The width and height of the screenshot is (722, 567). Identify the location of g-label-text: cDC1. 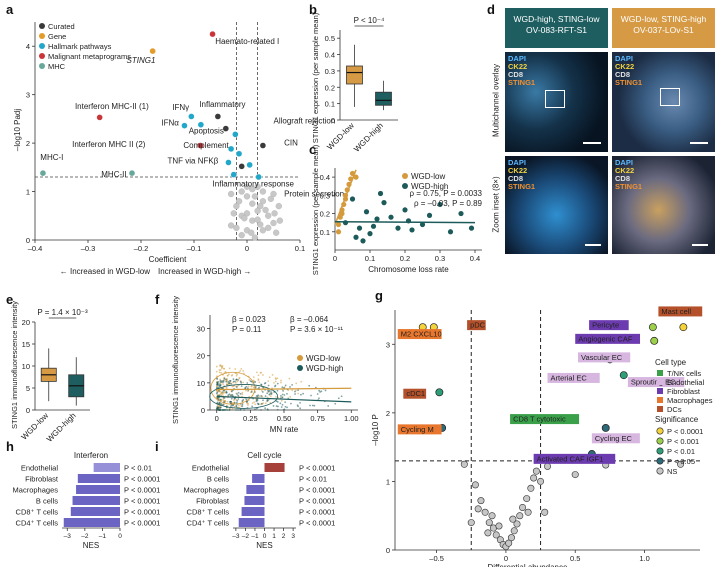
(415, 393).